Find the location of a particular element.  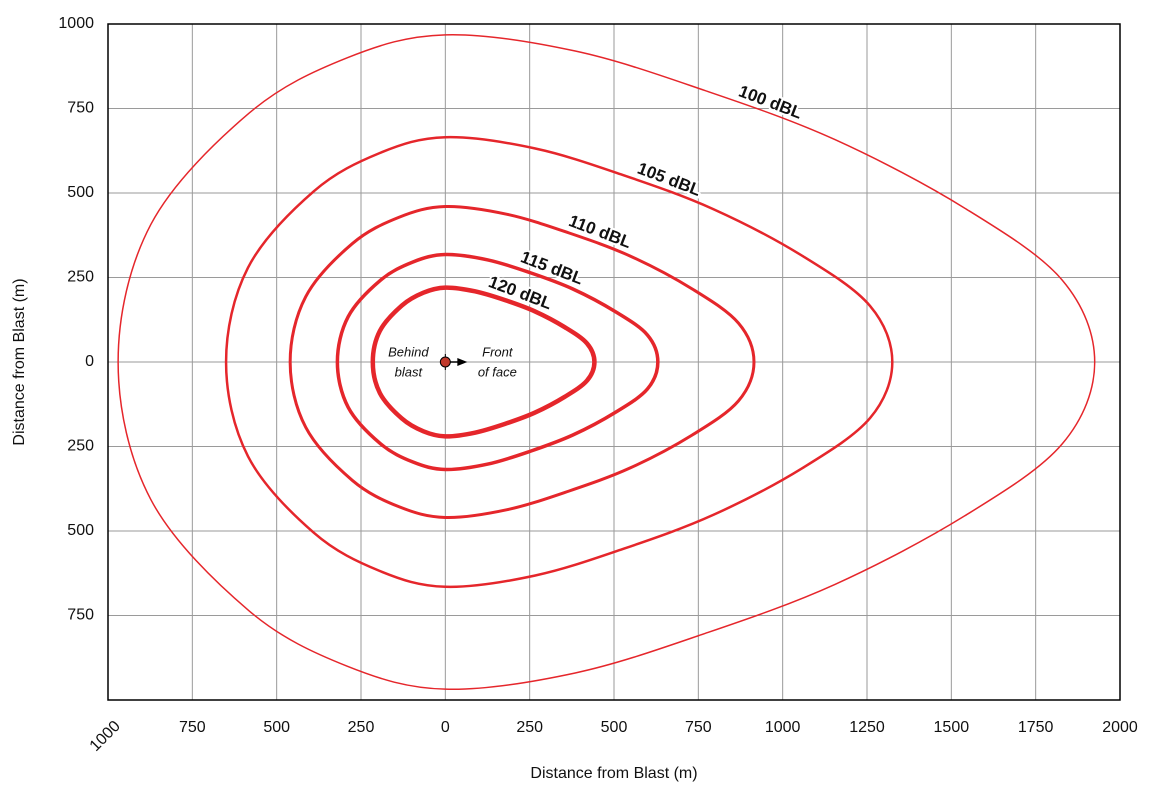

contour-label: 105 dBL is located at coordinates (669, 179).